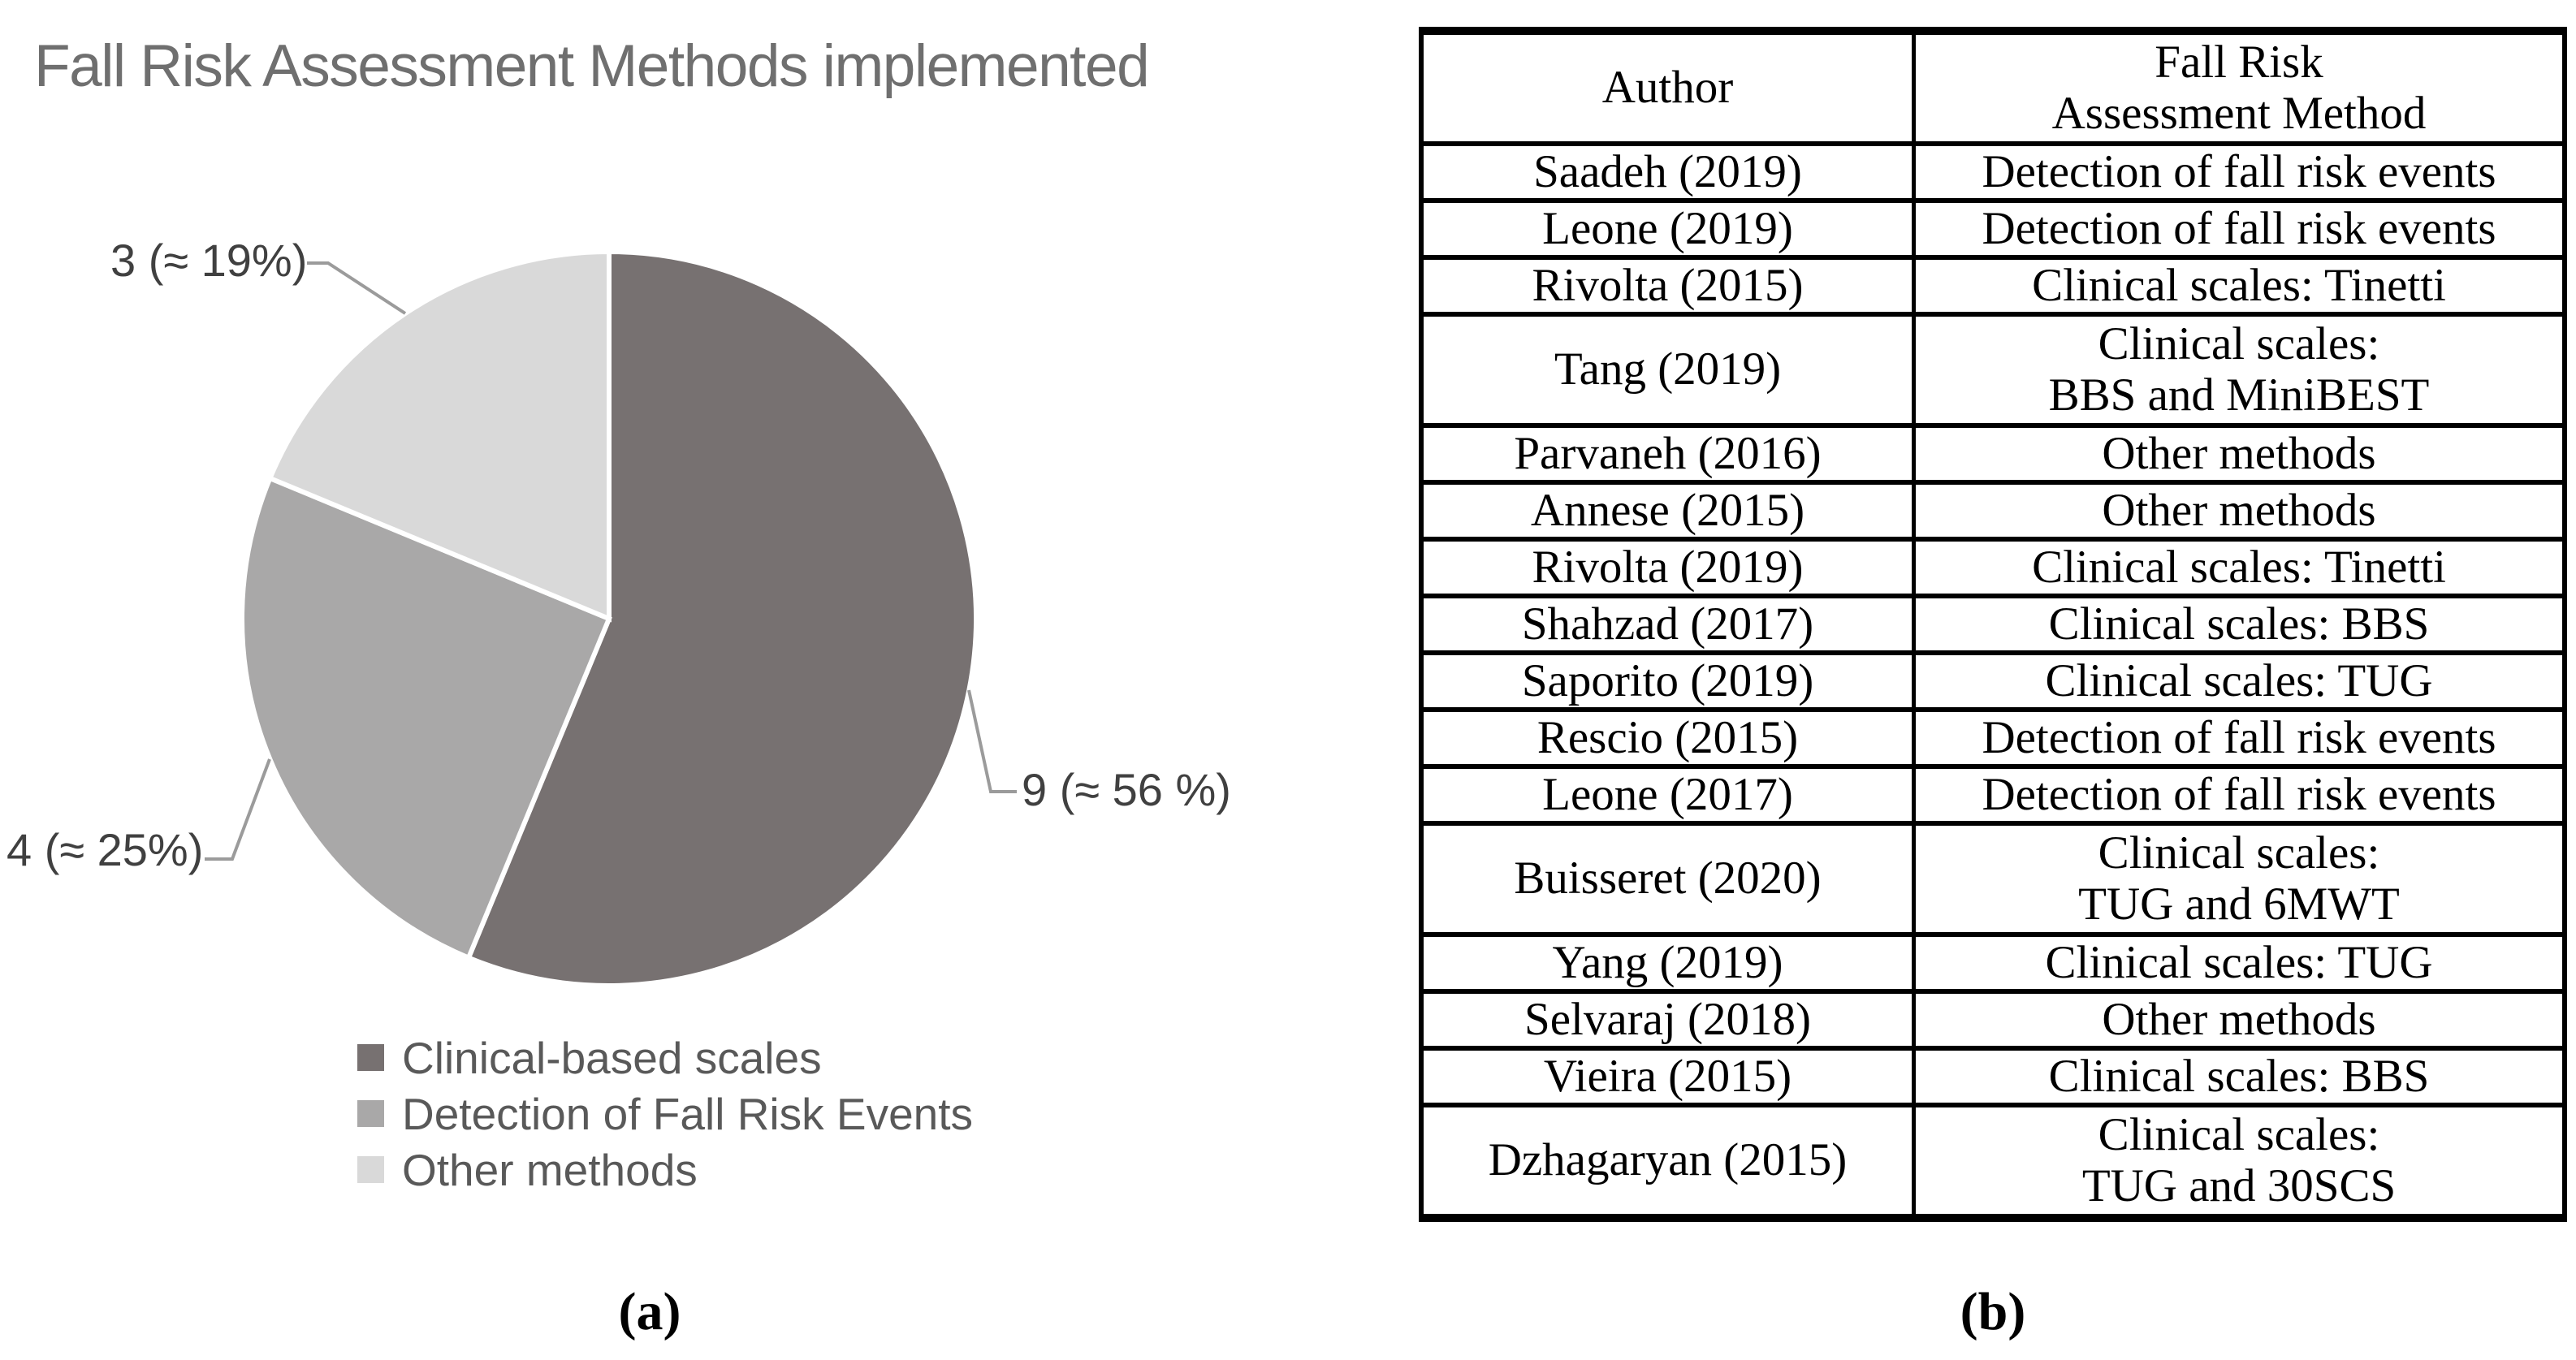 The height and width of the screenshot is (1360, 2576). I want to click on author-cell: Tang (2019), so click(1668, 370).